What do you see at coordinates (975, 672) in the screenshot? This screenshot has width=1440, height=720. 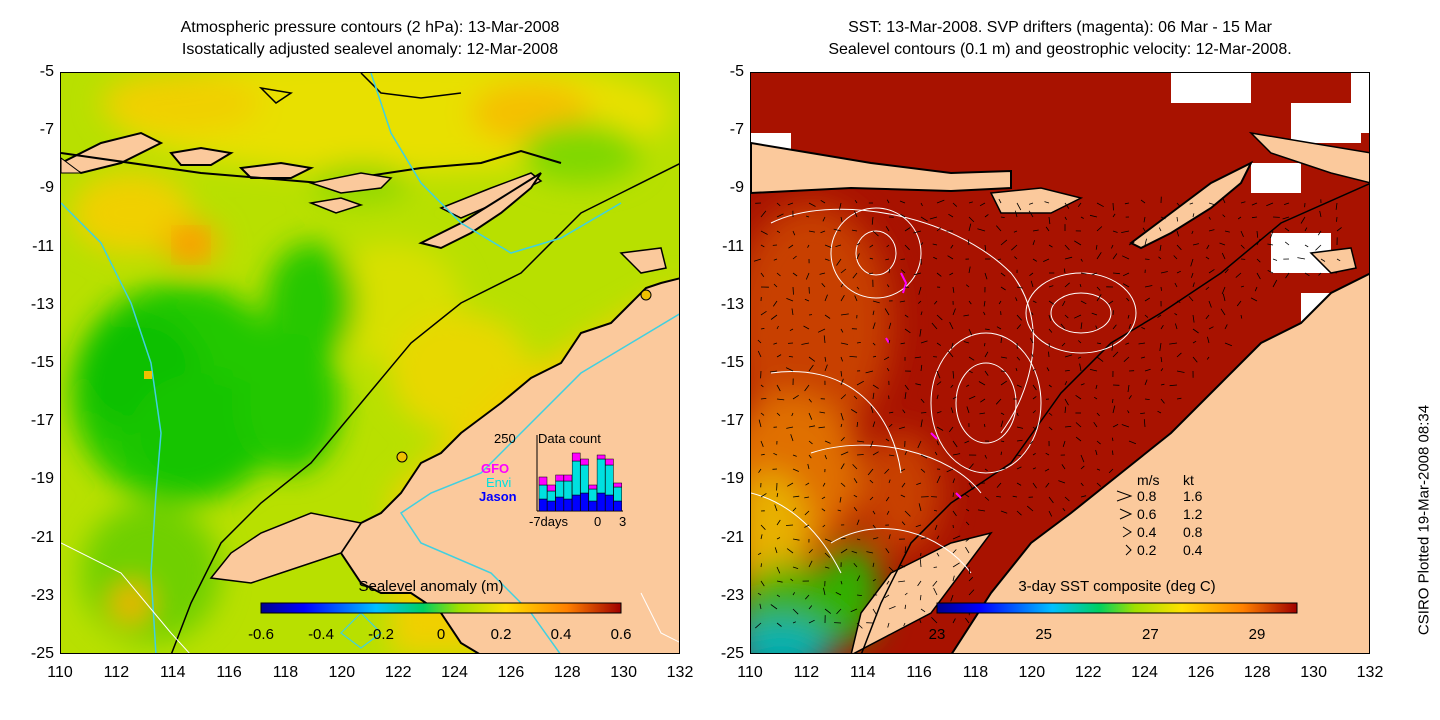 I see `x-tick-label: 118` at bounding box center [975, 672].